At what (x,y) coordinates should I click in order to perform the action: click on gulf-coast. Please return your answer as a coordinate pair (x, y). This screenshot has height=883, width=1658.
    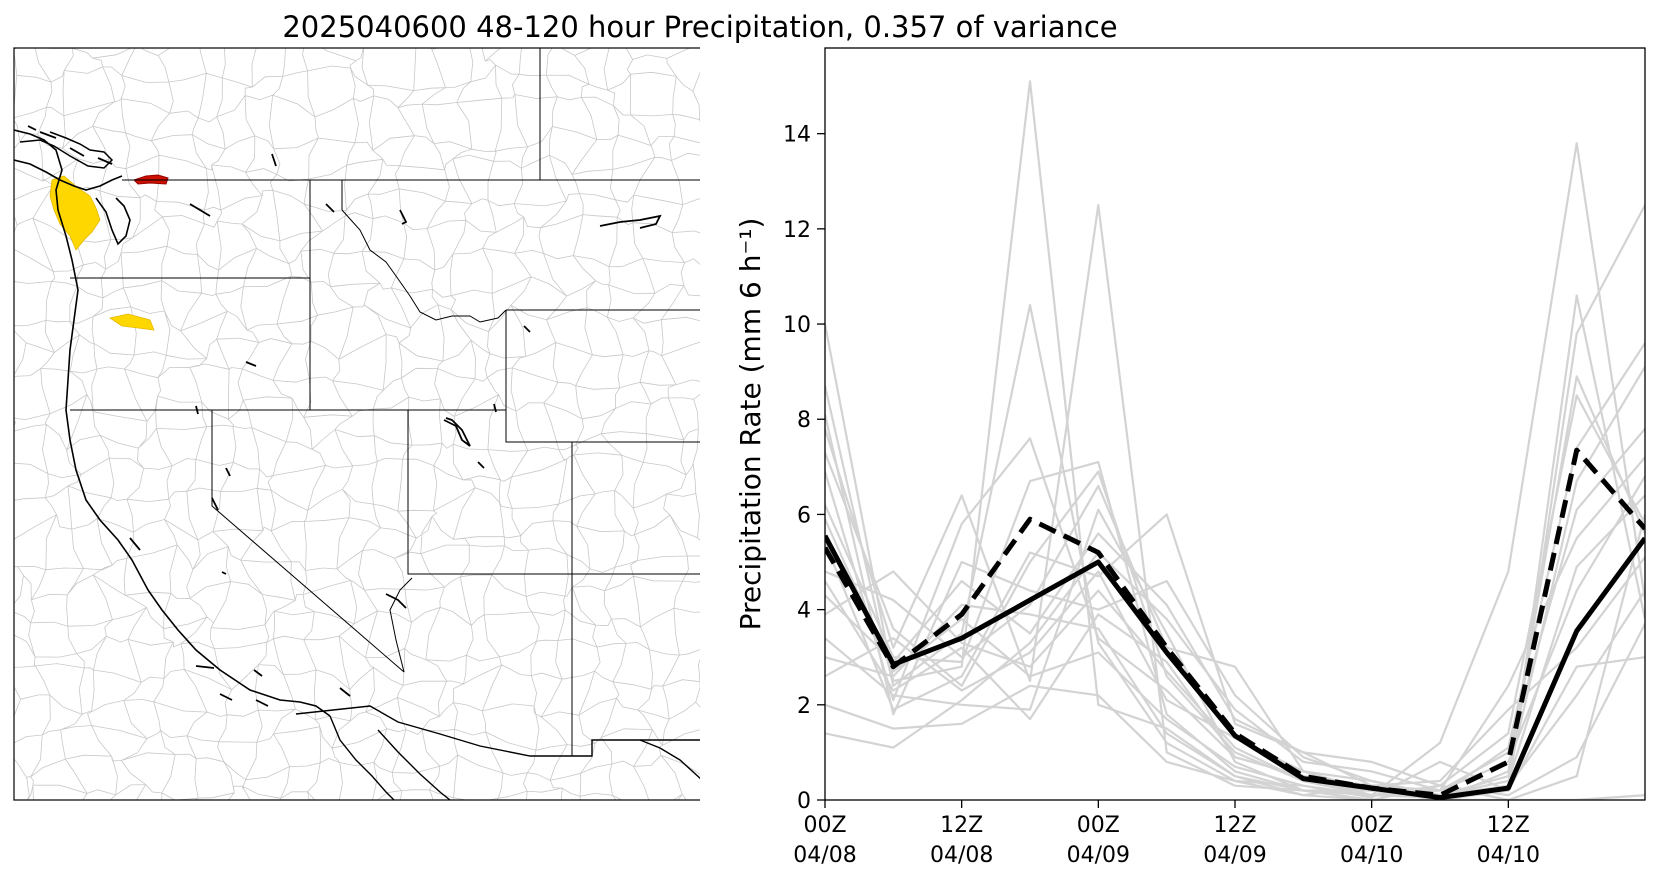
    Looking at the image, I should click on (414, 764).